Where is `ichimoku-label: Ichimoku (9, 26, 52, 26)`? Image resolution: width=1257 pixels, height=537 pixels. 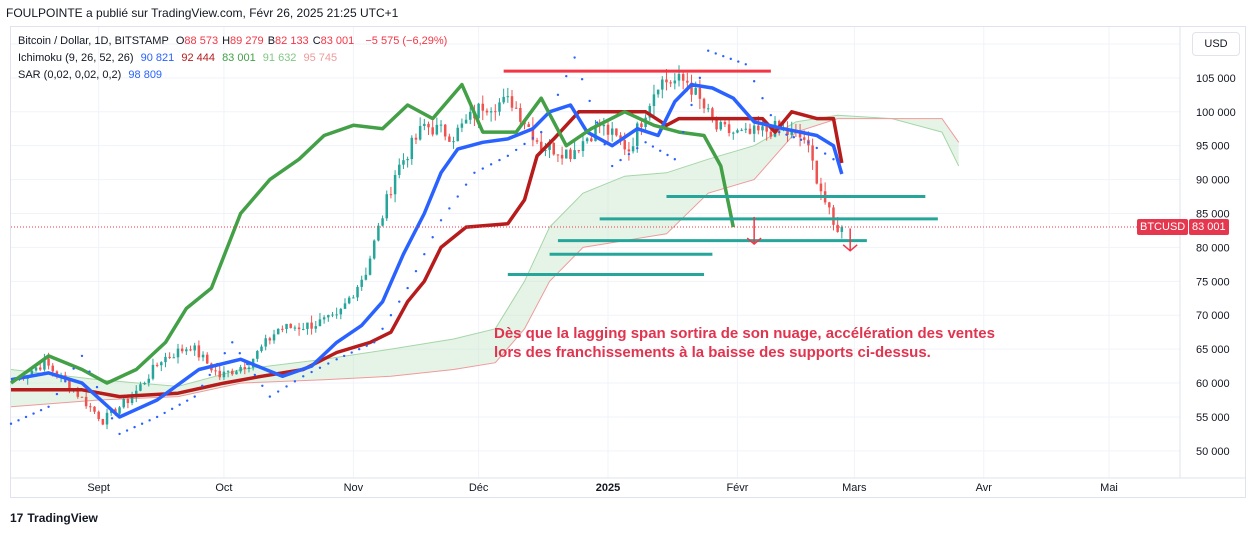 ichimoku-label: Ichimoku (9, 26, 52, 26) is located at coordinates (76, 58).